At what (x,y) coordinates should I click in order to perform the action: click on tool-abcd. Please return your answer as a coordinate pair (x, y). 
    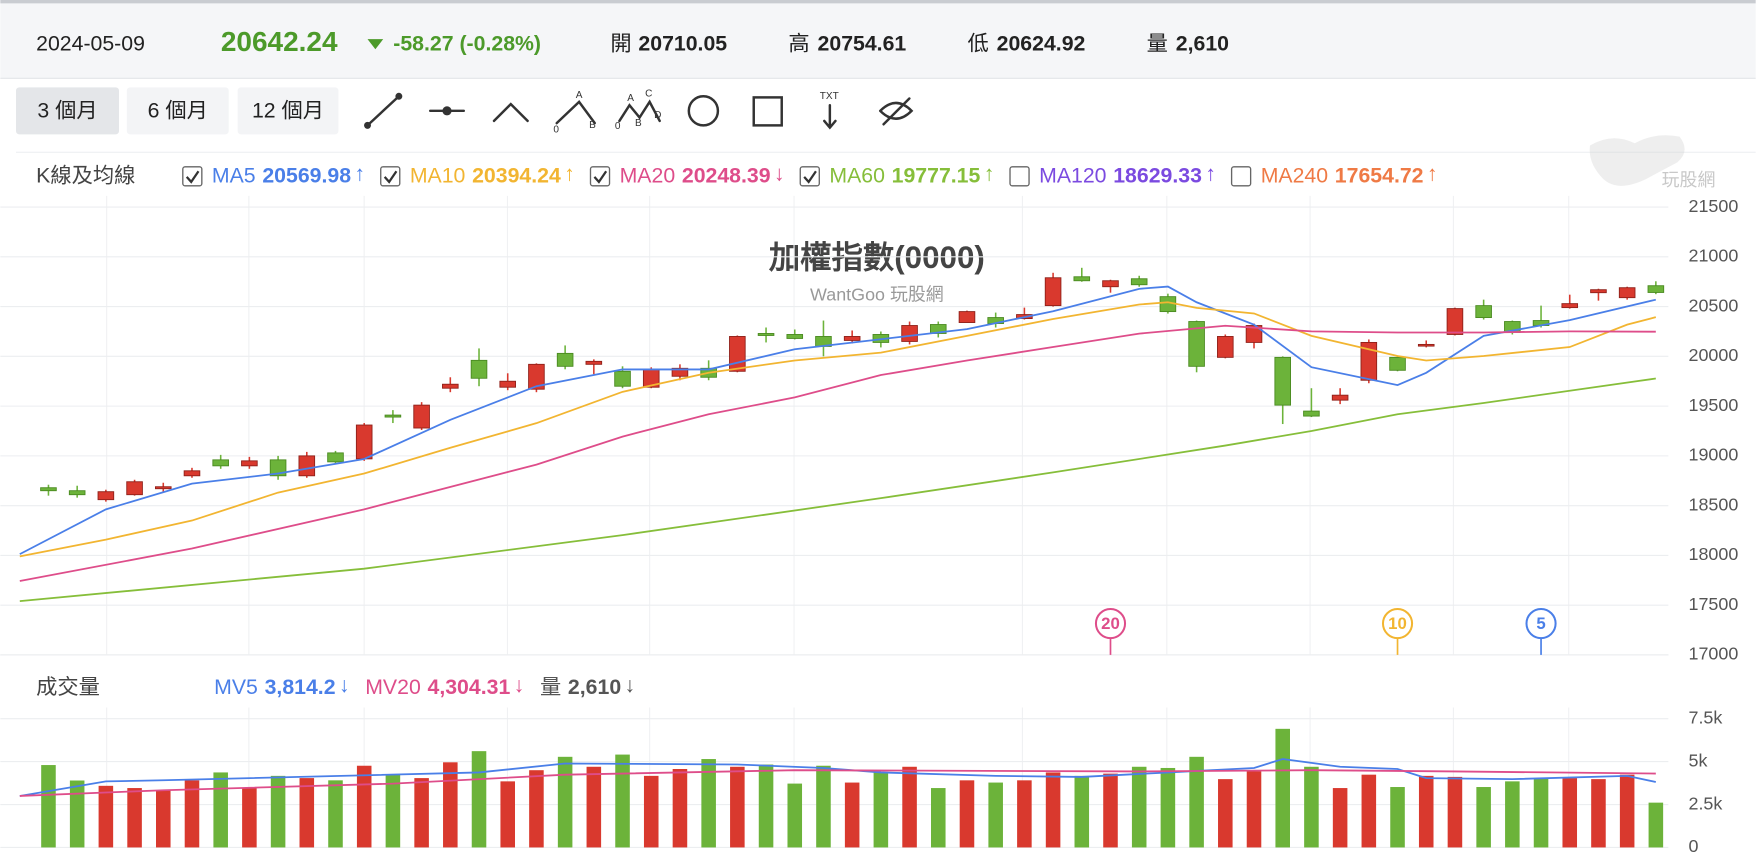
    Looking at the image, I should click on (639, 111).